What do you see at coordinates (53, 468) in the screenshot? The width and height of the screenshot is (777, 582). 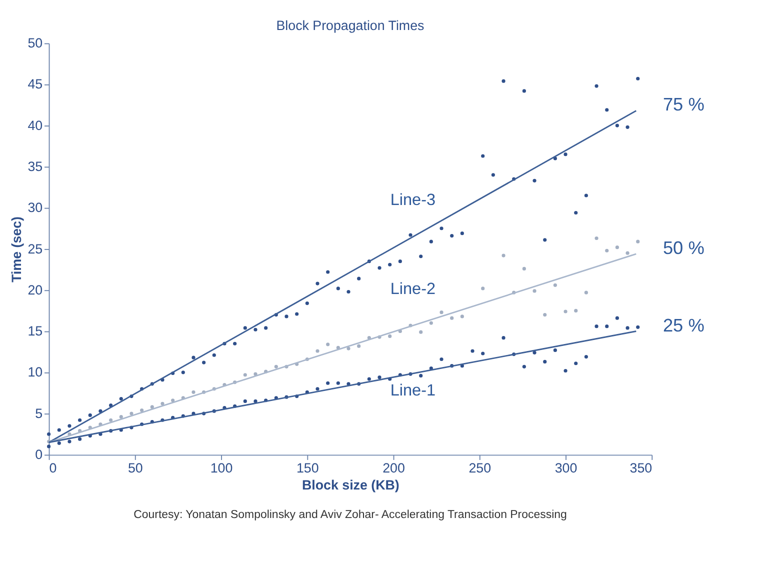 I see `x-tick-label: 0` at bounding box center [53, 468].